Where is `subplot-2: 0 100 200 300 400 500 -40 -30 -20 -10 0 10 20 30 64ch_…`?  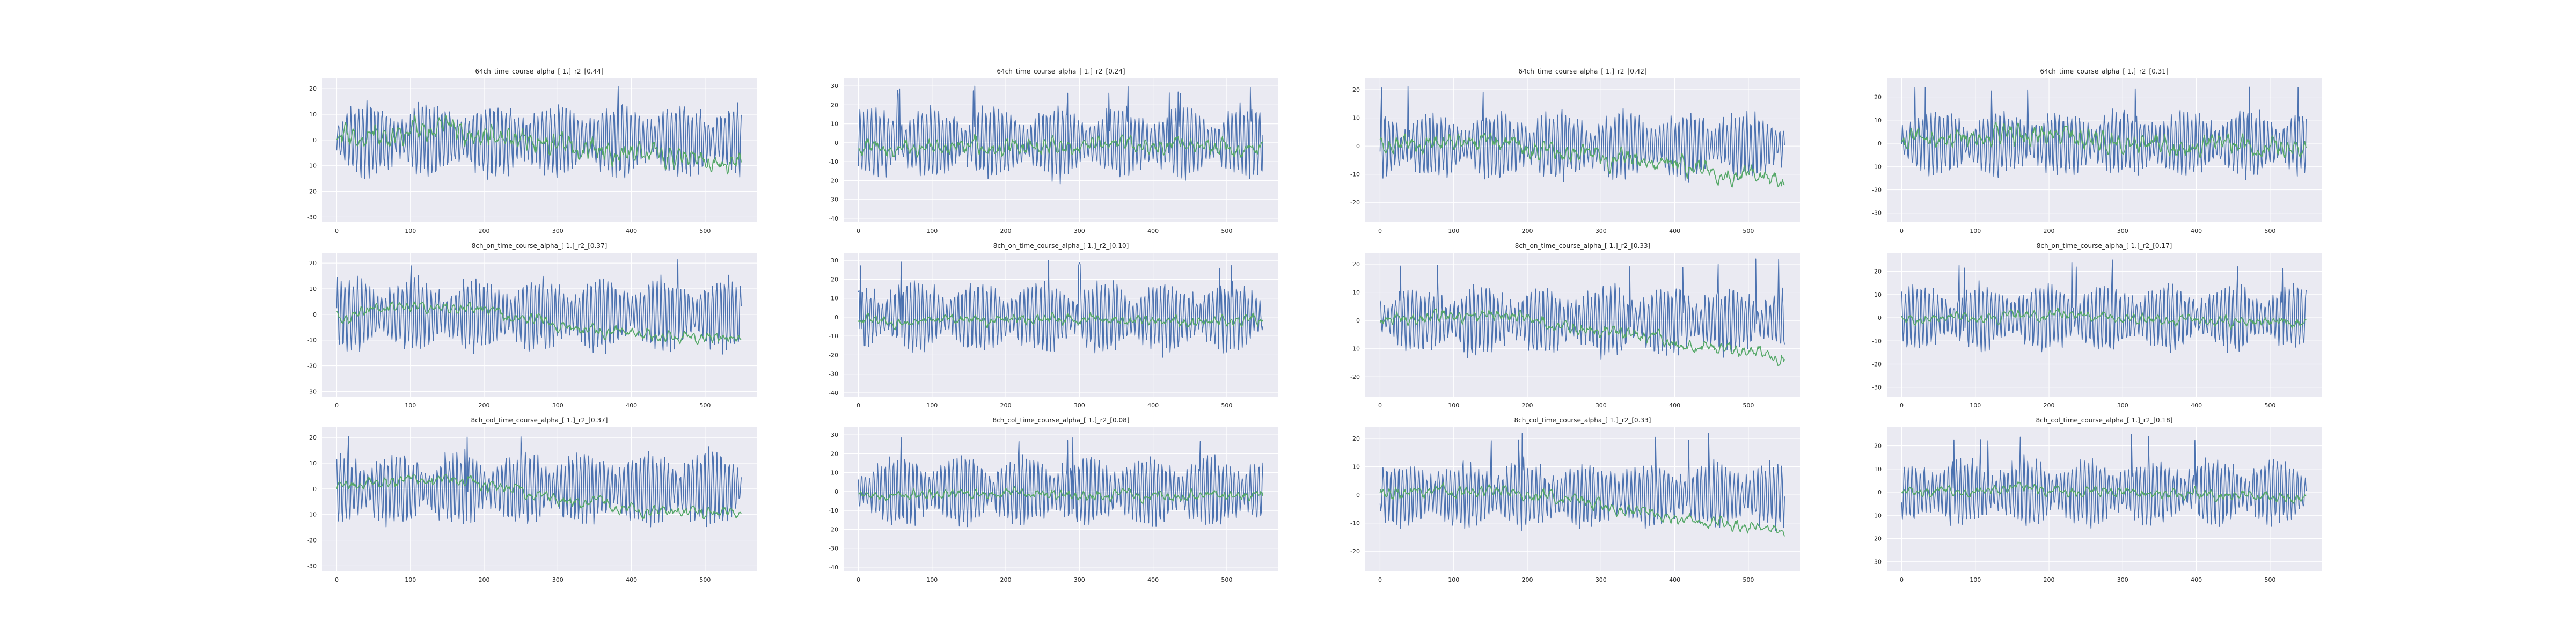 subplot-2: 0 100 200 300 400 500 -40 -30 -20 -10 0 10 20 30 64ch_… is located at coordinates (1053, 151).